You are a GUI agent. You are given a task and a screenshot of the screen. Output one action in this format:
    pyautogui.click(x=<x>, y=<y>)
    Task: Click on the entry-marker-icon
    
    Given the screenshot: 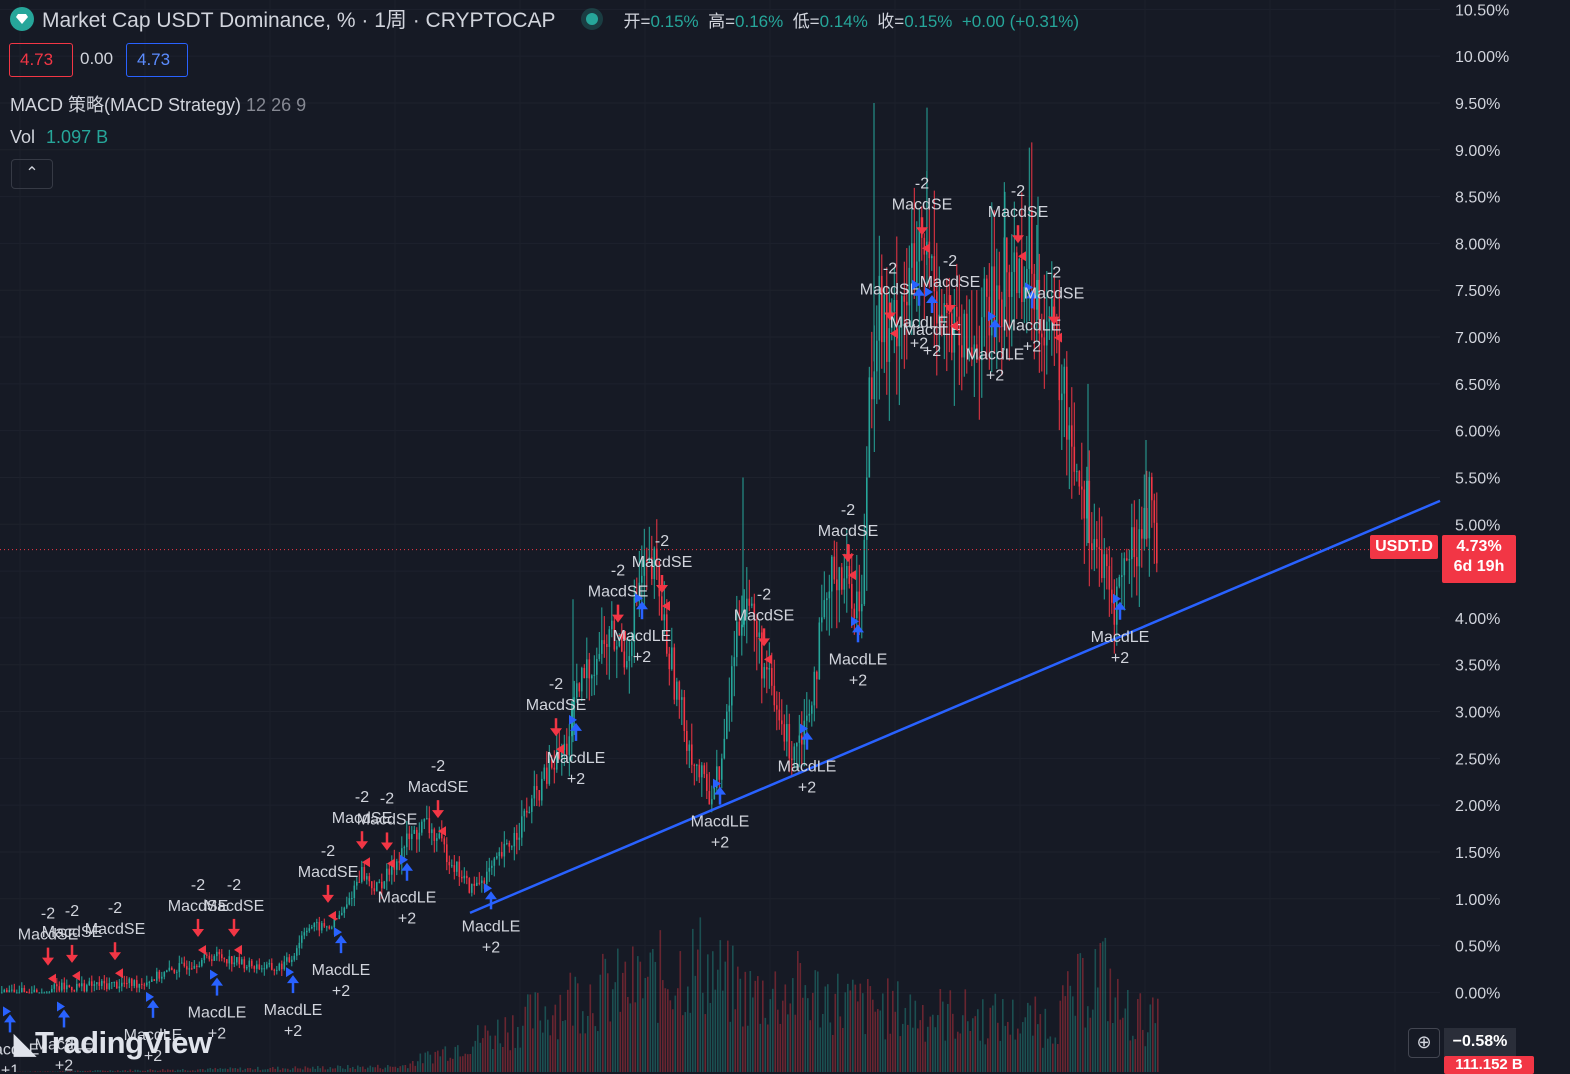 What is the action you would take?
    pyautogui.click(x=332, y=916)
    